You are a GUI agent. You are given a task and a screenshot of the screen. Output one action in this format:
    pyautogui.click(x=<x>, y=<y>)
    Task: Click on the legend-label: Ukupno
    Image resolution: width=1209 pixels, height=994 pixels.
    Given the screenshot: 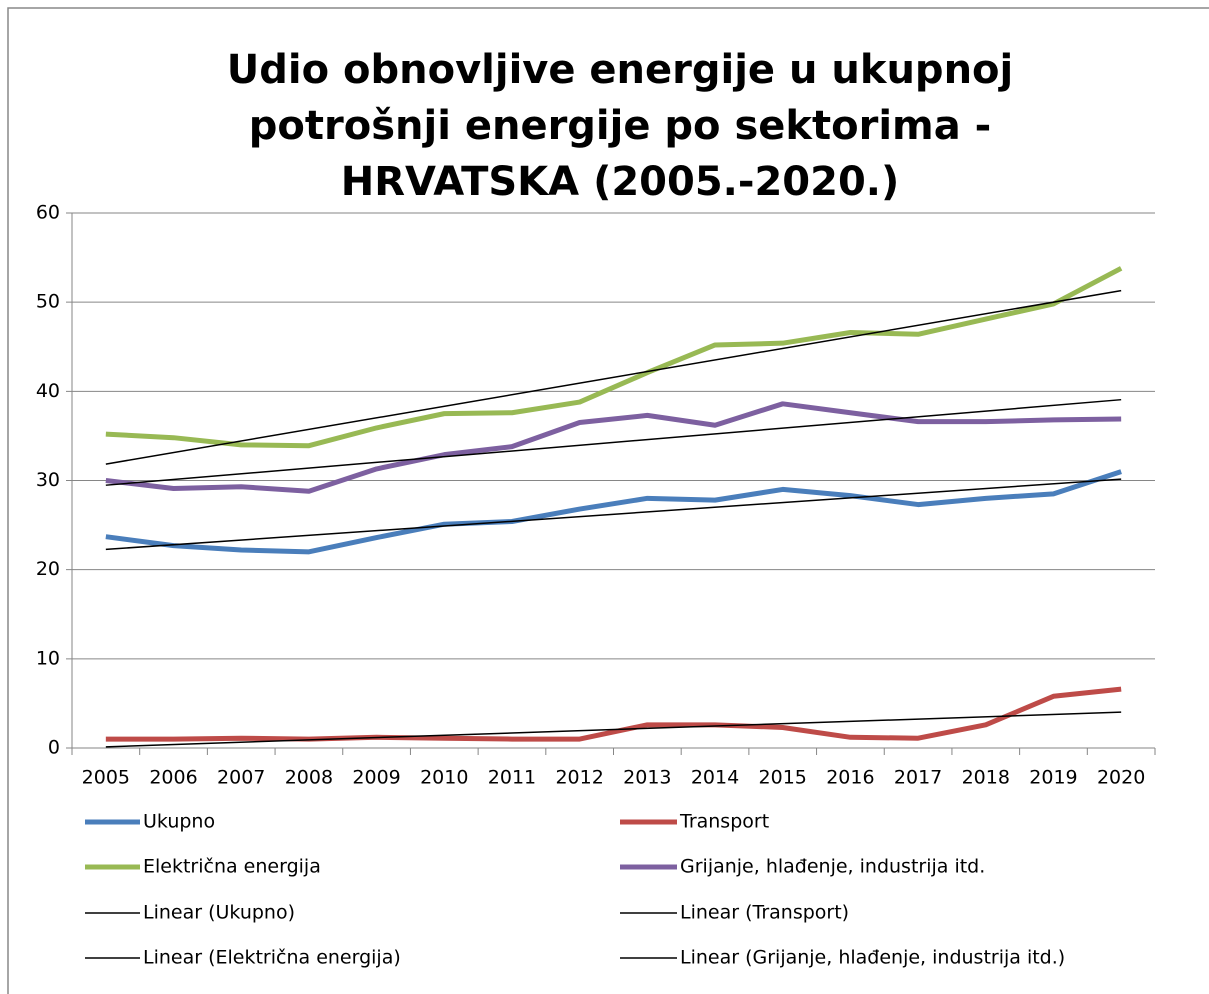 What is the action you would take?
    pyautogui.click(x=179, y=822)
    